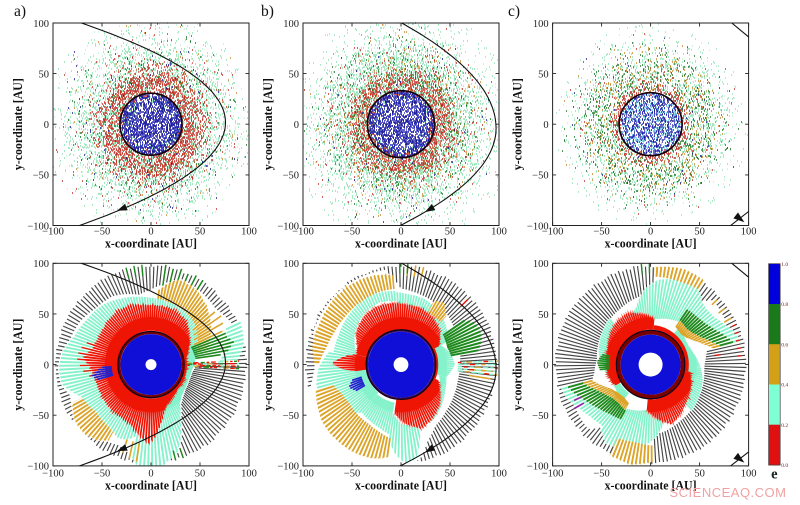 The width and height of the screenshot is (800, 505). Describe the element at coordinates (784, 426) in the screenshot. I see `svg-text: 0.2` at that location.